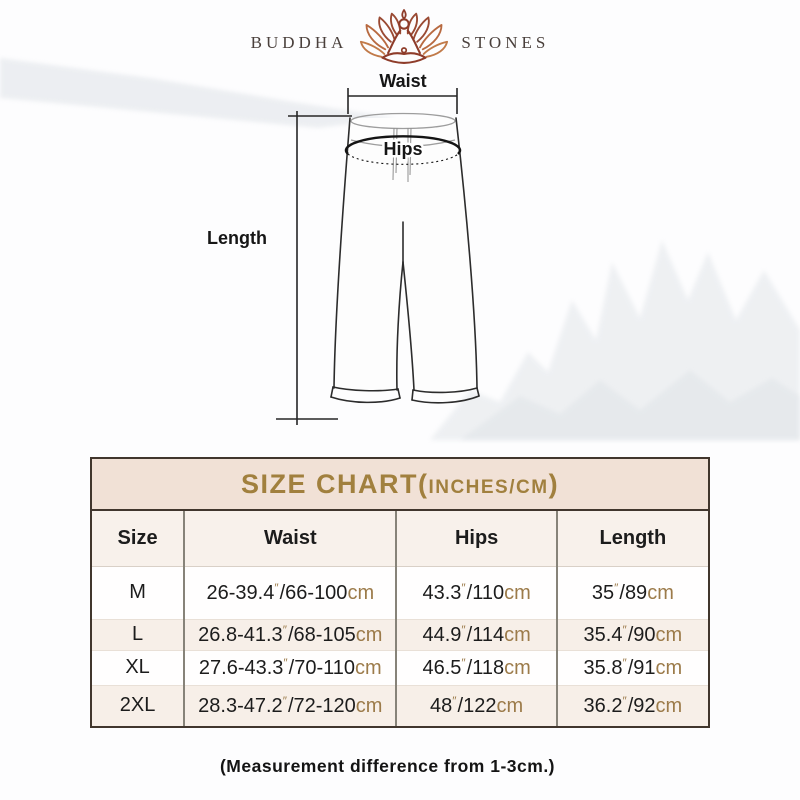 The height and width of the screenshot is (800, 800). What do you see at coordinates (405, 255) in the screenshot?
I see `pants-outline` at bounding box center [405, 255].